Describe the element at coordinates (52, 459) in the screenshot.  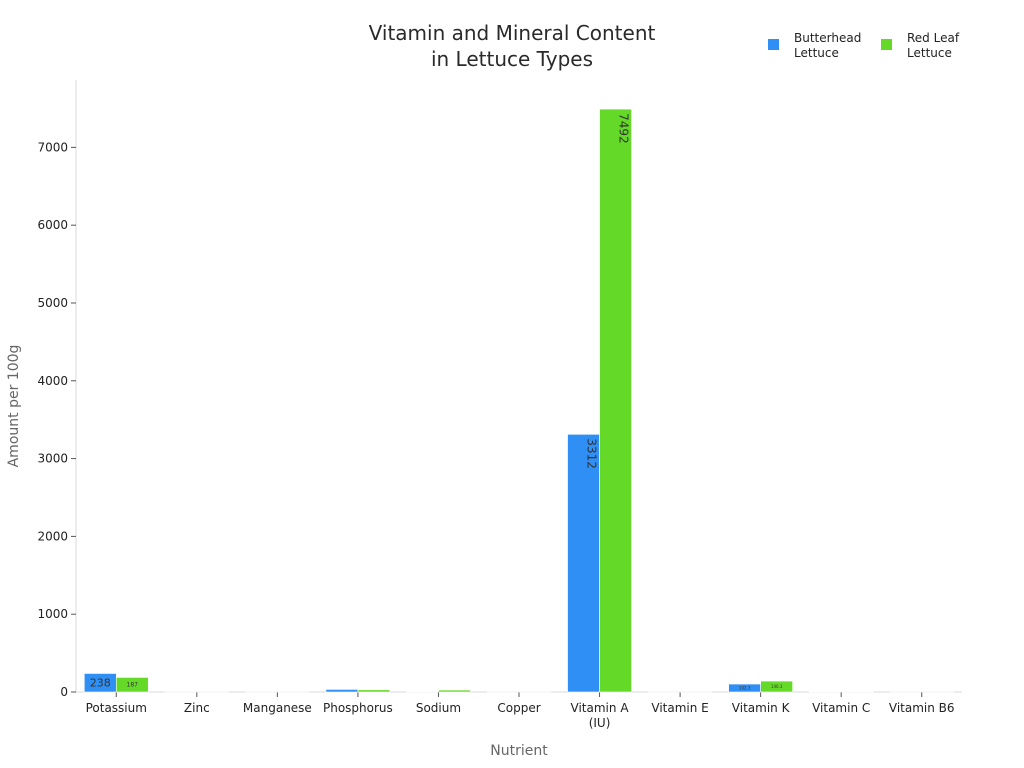
I see `y-tick-label: 3000` at that location.